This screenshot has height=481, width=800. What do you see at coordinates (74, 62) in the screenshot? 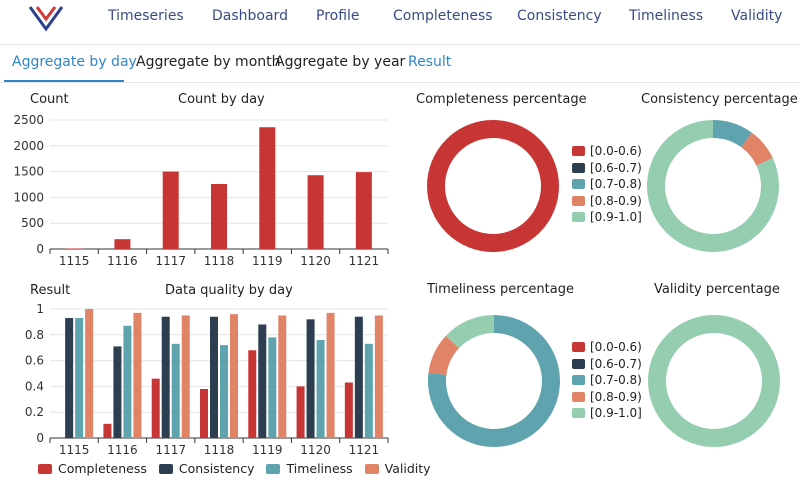
I see `tab-aggregate-by-day: Aggregate by day` at bounding box center [74, 62].